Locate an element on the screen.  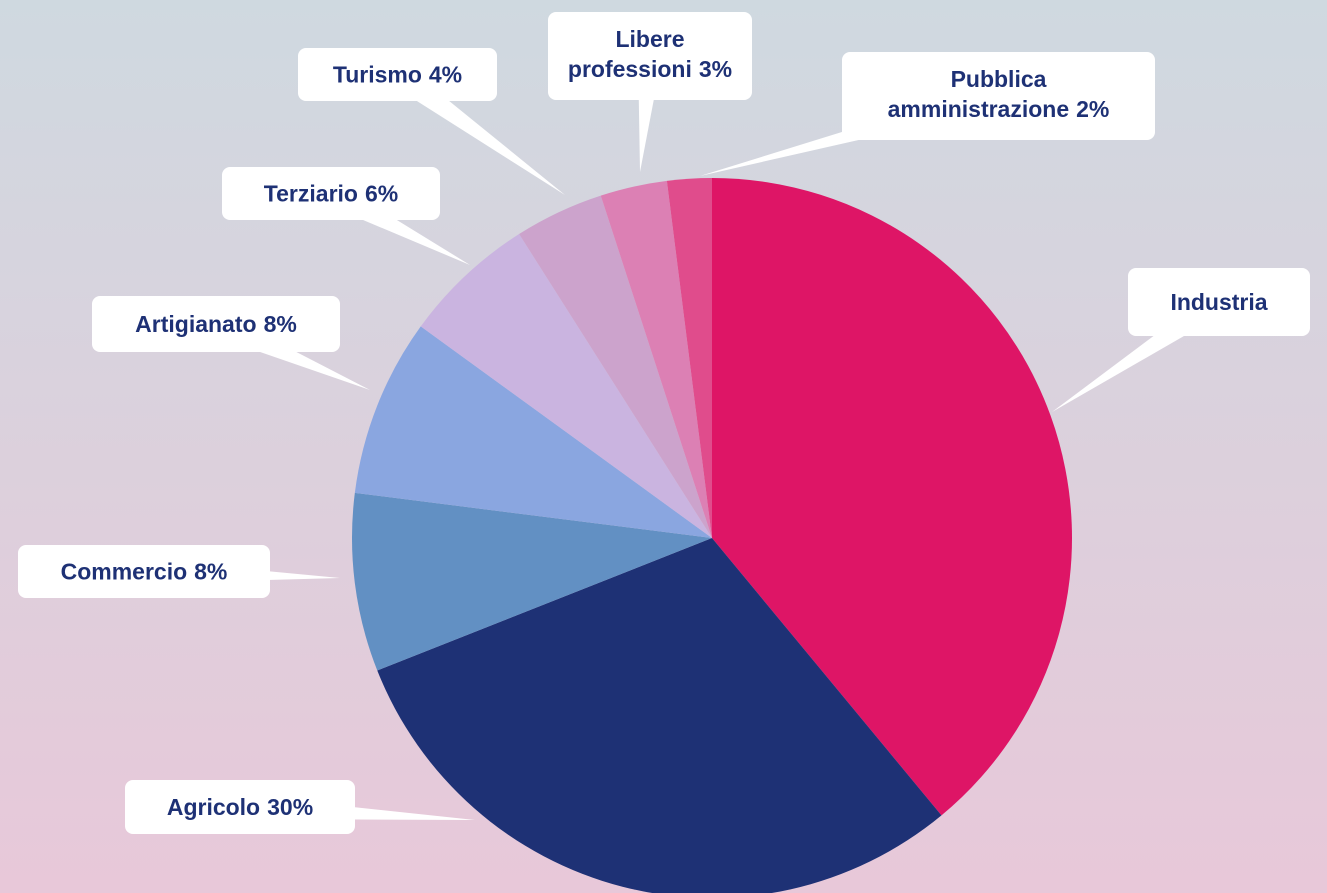
value-label: 2% is located at coordinates (1092, 109).